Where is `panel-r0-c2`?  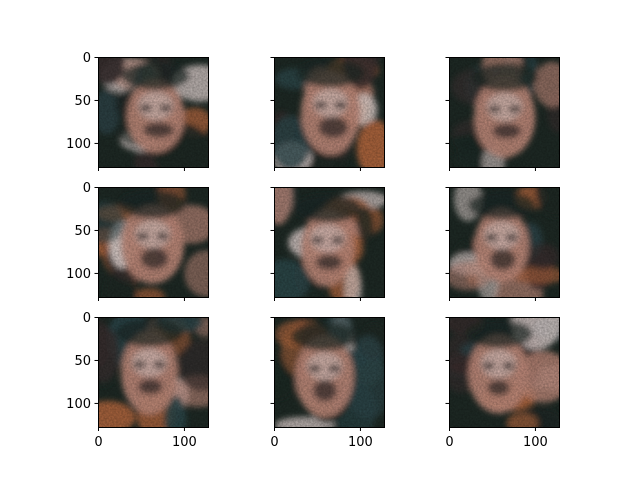
panel-r0-c2 is located at coordinates (502, 114).